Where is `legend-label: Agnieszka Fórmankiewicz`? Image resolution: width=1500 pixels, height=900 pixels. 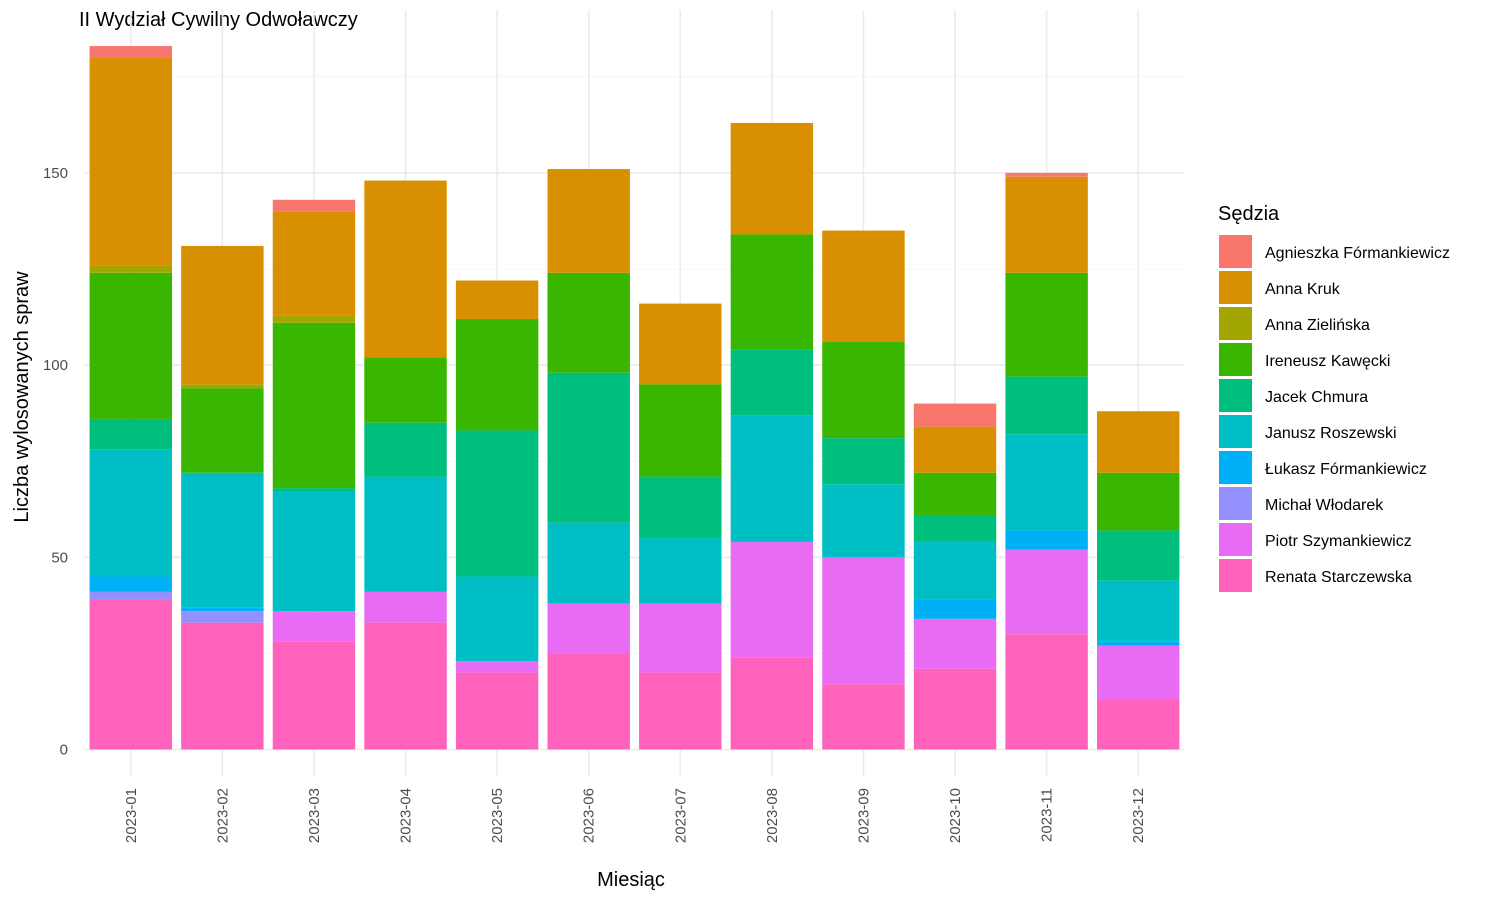 legend-label: Agnieszka Fórmankiewicz is located at coordinates (1357, 253).